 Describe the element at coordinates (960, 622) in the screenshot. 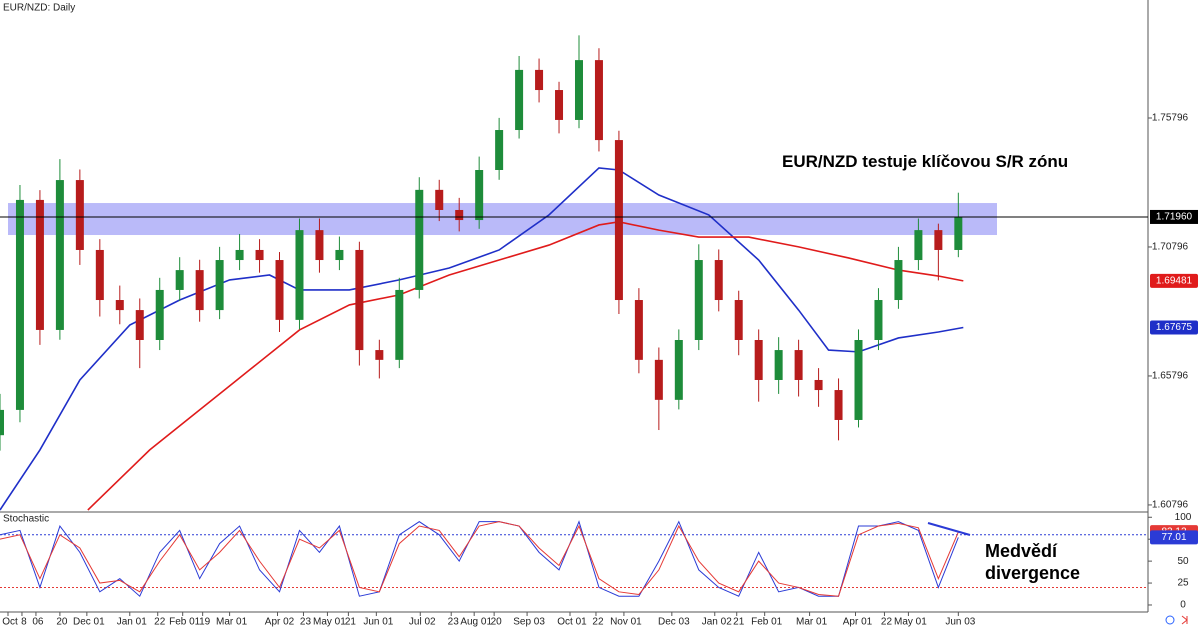

I see `x-tick-label: Jun 03` at that location.